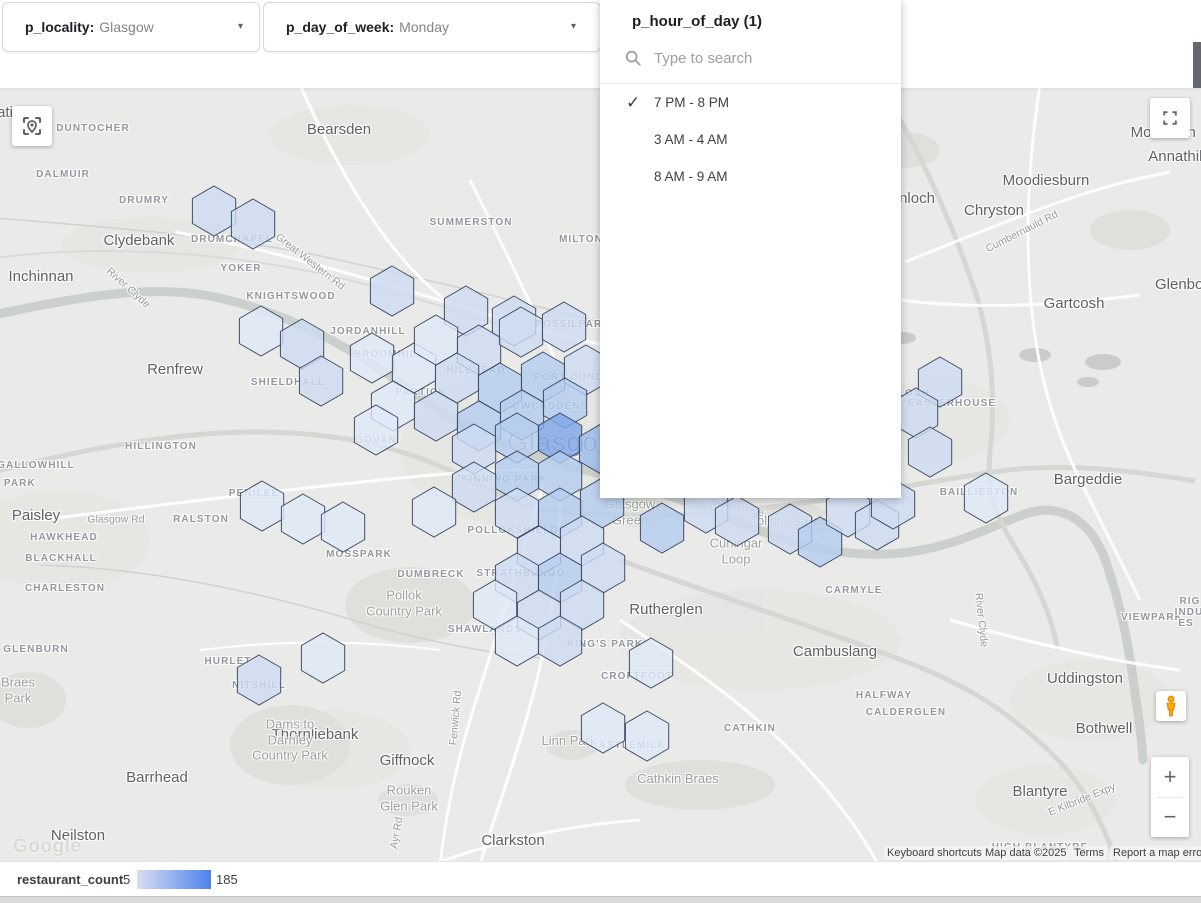  I want to click on fullscreen-icon, so click(1170, 118).